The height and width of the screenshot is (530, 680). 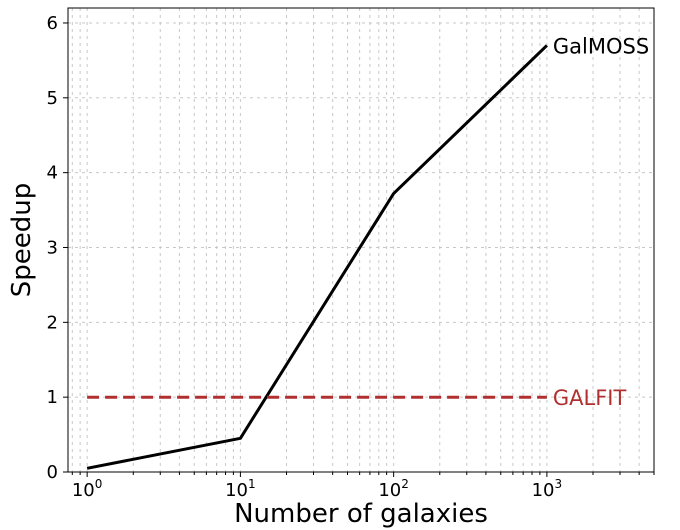 What do you see at coordinates (52, 247) in the screenshot?
I see `y-tick-label: 3` at bounding box center [52, 247].